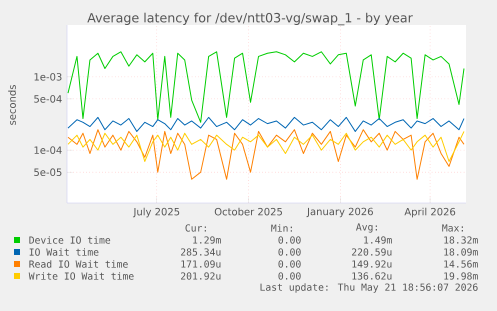  I want to click on y-tick-label: 1e-04, so click(48, 150).